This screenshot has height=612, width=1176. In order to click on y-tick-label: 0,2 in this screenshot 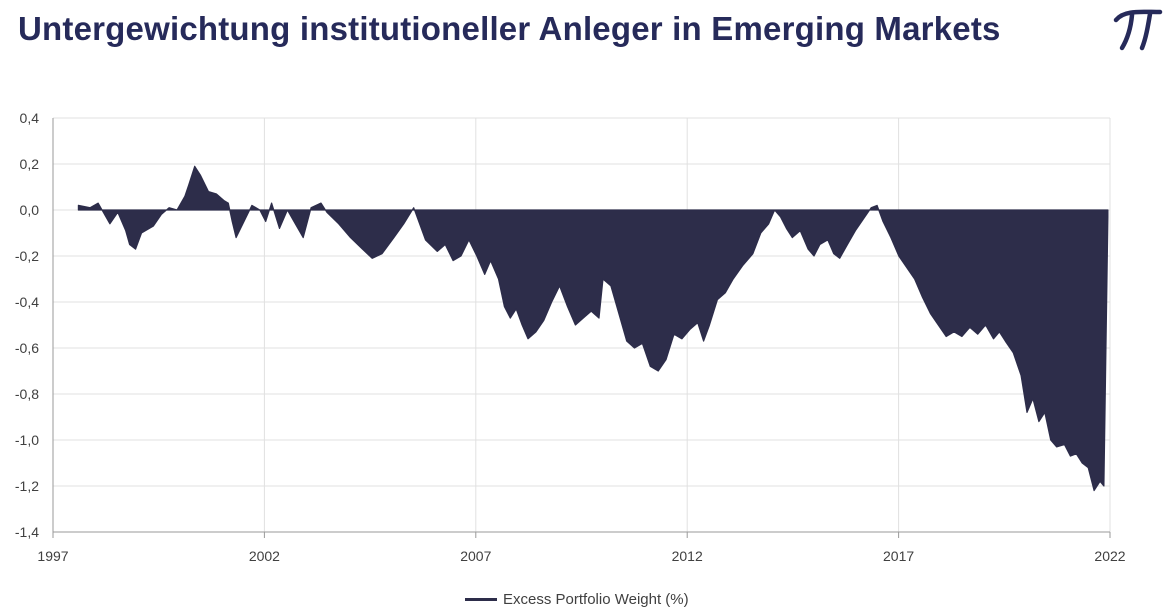, I will do `click(30, 164)`.